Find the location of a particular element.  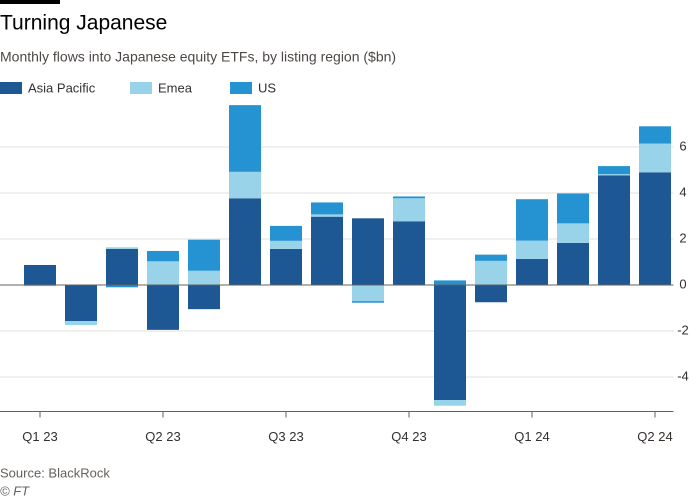

source: Source: BlackRock is located at coordinates (55, 472).